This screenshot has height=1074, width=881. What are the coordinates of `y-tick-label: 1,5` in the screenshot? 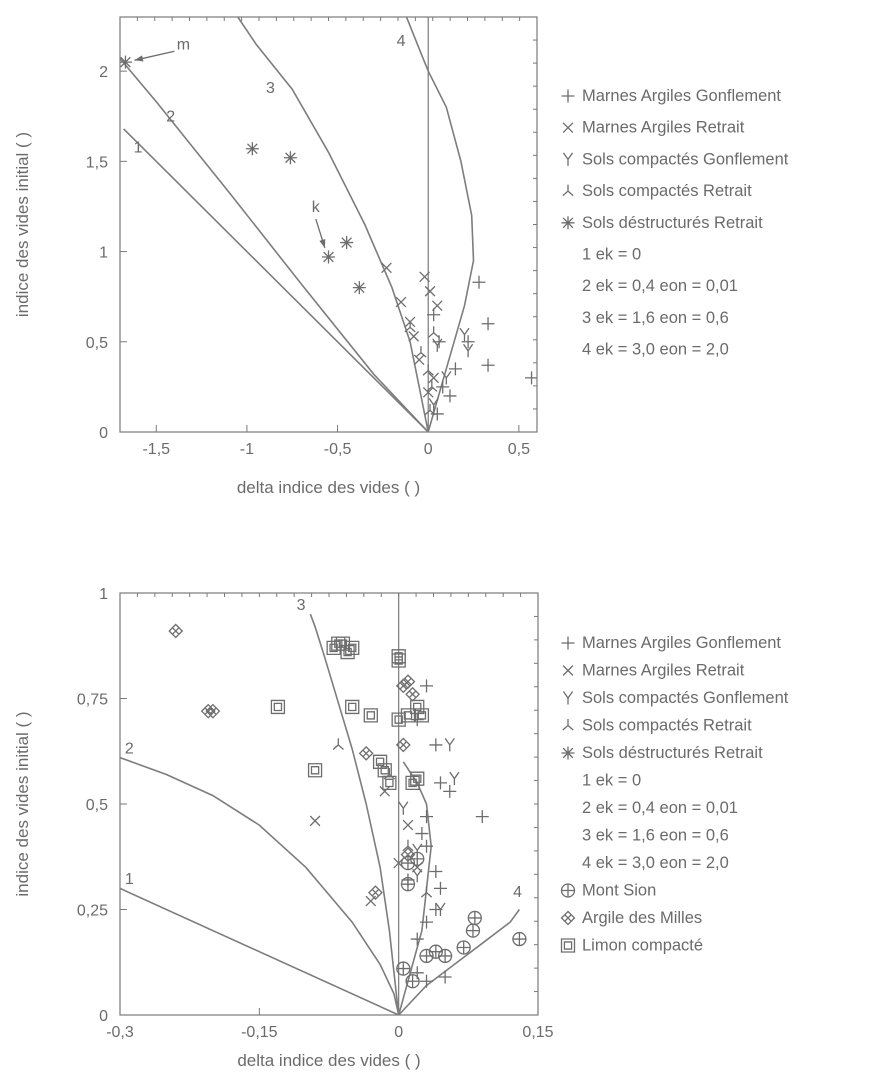 It's located at (97, 162).